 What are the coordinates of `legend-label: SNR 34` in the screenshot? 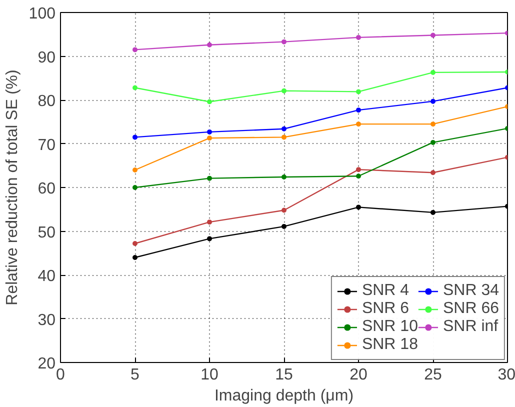 It's located at (470, 291).